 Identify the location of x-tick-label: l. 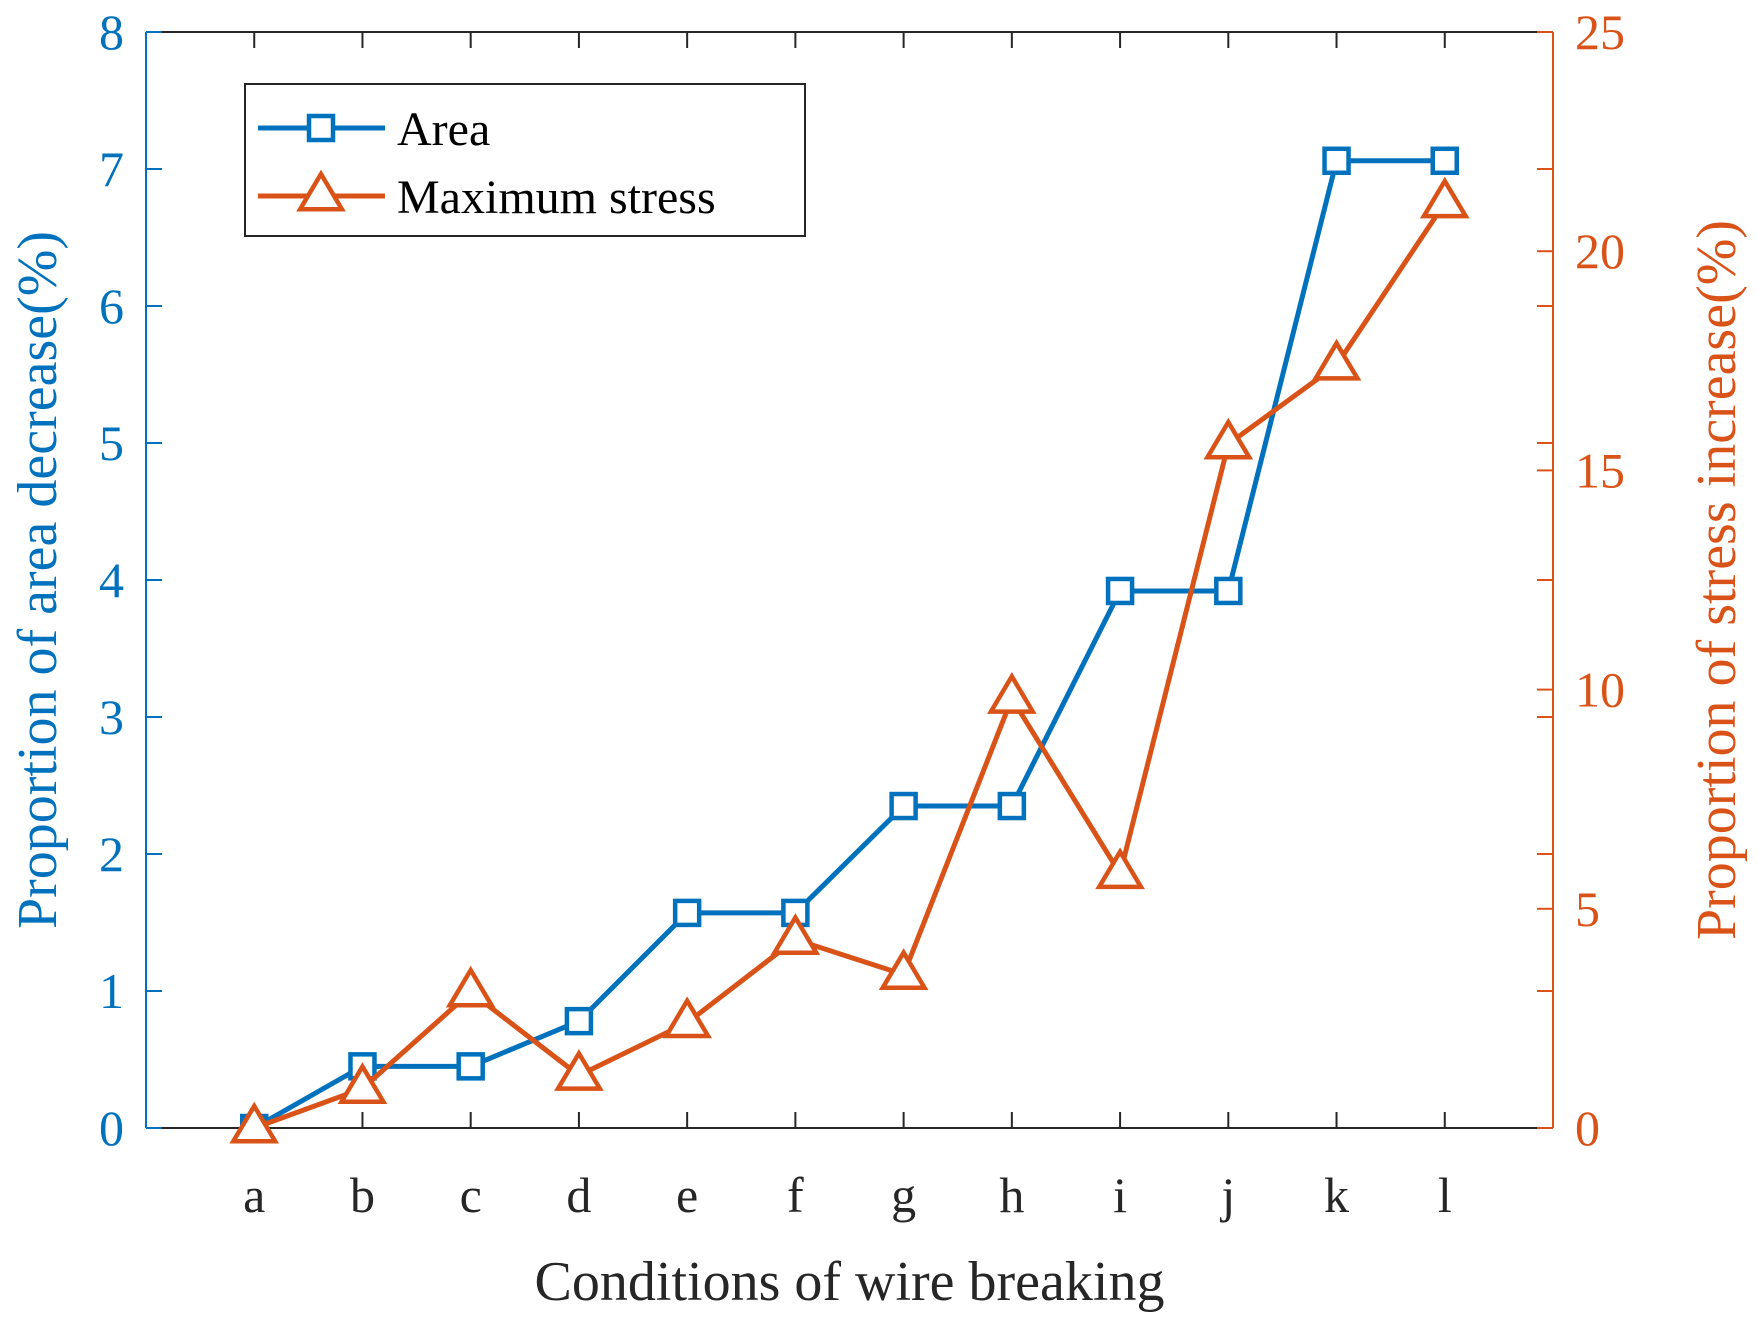
(1445, 1195).